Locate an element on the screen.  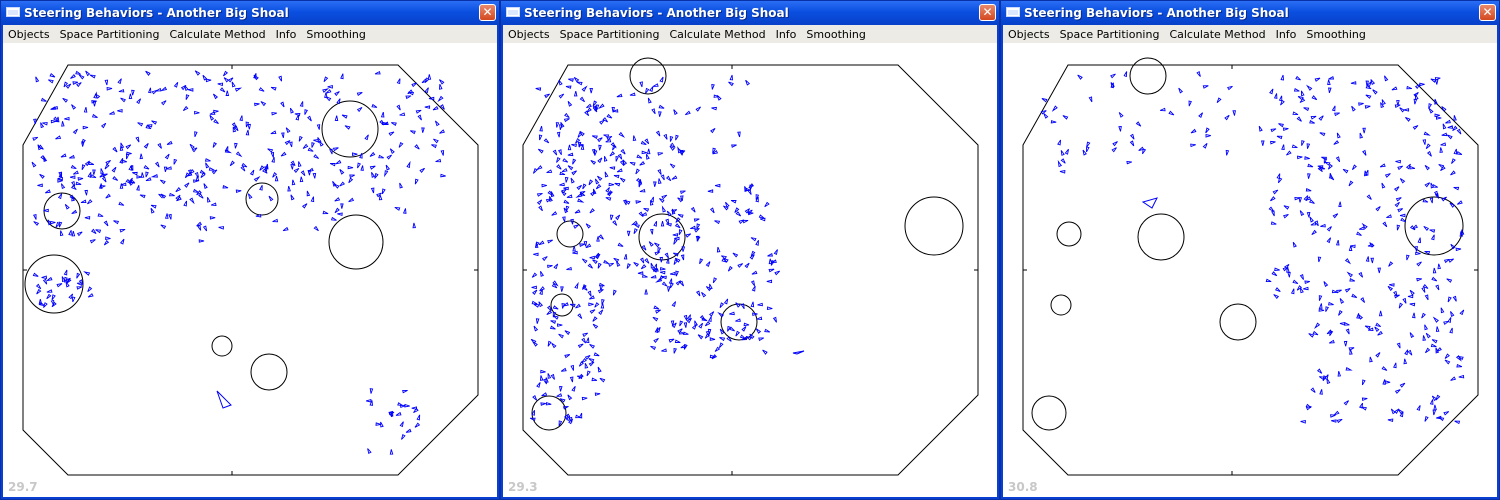
window-2-titlebar: Steering Behaviors - Another Big Shoal ✕ is located at coordinates (750, 13).